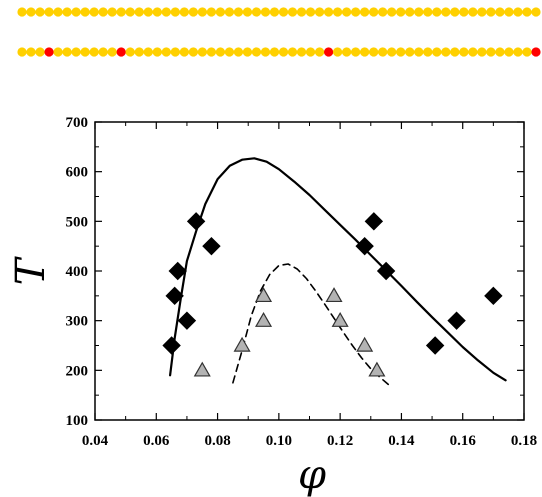 This screenshot has width=542, height=497. Describe the element at coordinates (524, 441) in the screenshot. I see `x-tick-label: 0.18` at that location.